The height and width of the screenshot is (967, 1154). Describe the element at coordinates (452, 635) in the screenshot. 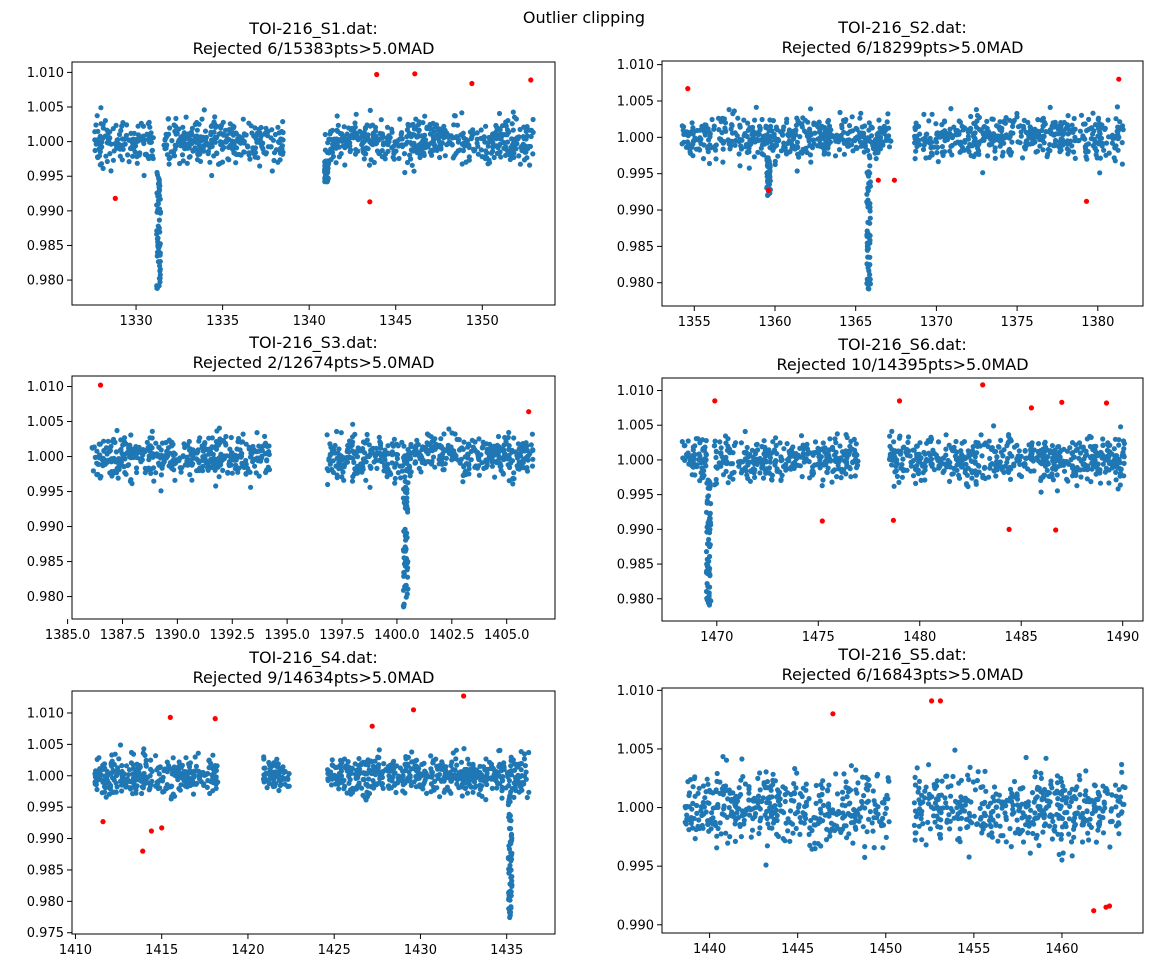

I see `x-tick-label: 1402.5` at that location.